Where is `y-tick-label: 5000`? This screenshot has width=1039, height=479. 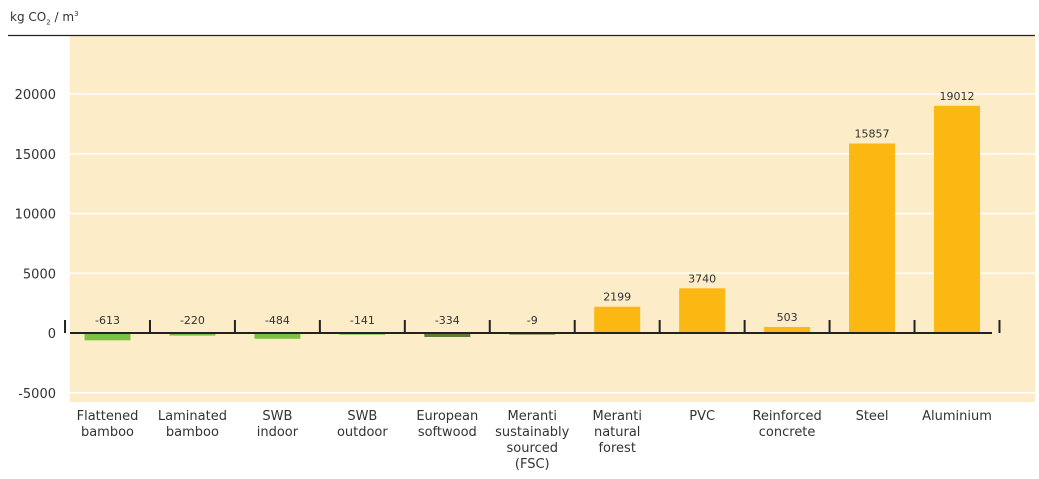
y-tick-label: 5000 is located at coordinates (39, 274).